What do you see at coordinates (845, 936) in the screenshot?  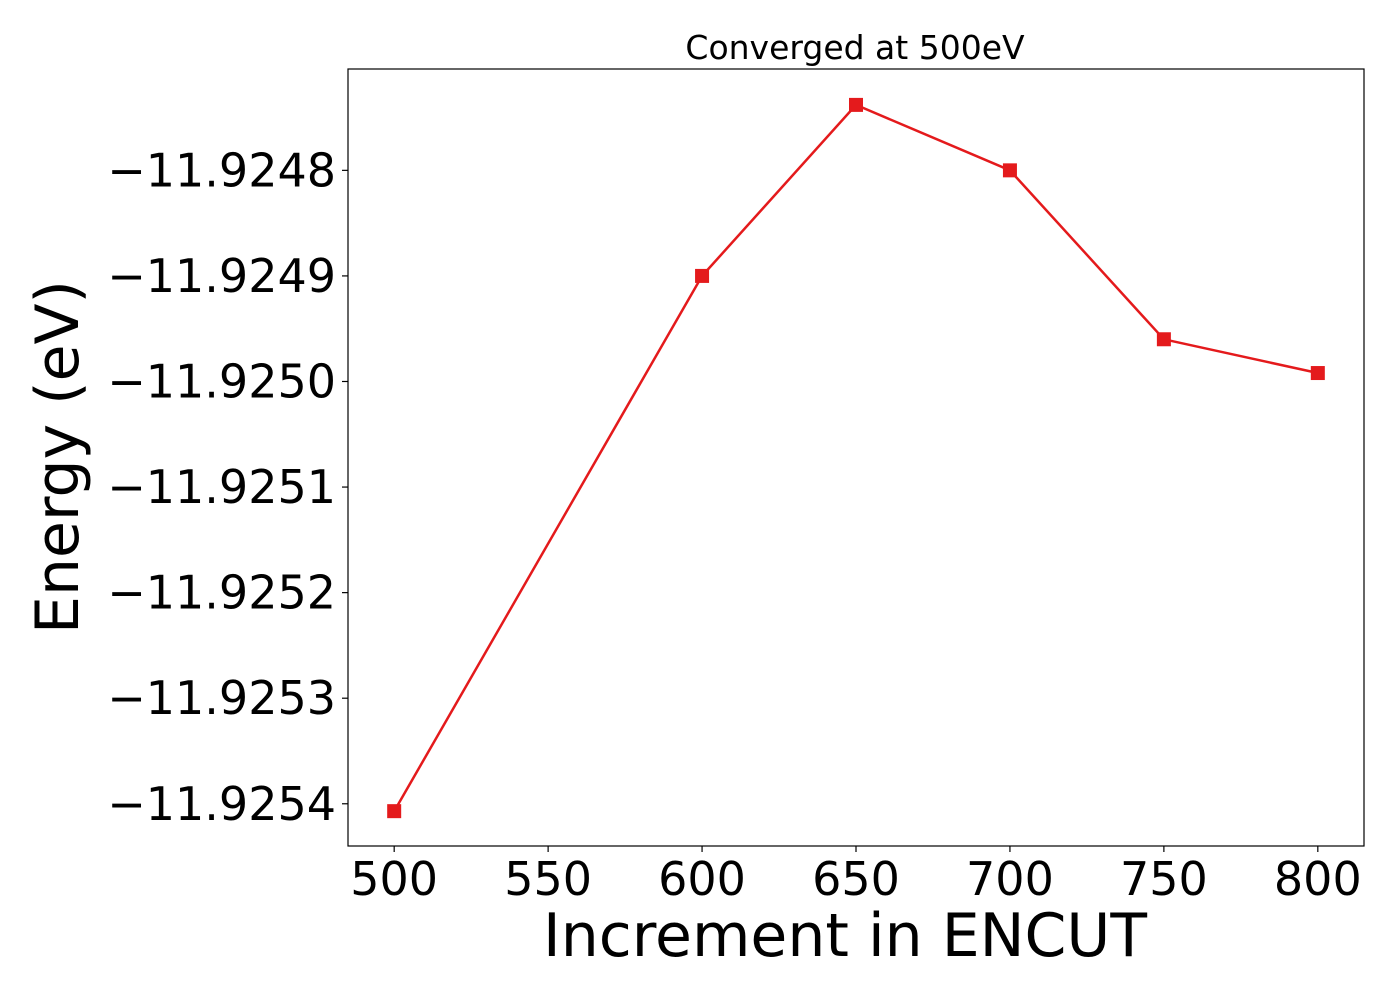 I see `x-axis-label: Increment in ENCUT` at bounding box center [845, 936].